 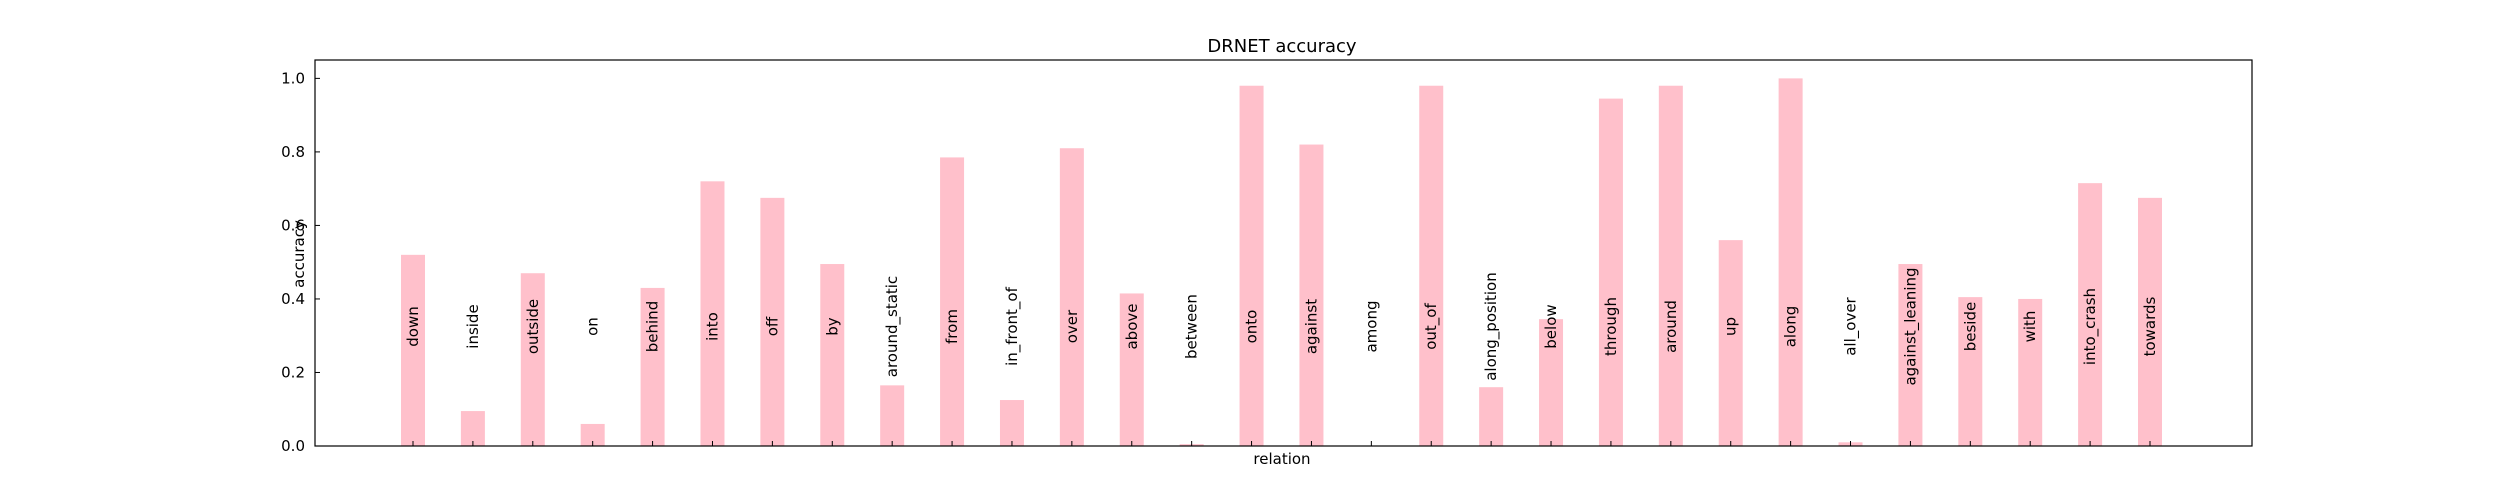 What do you see at coordinates (952, 326) in the screenshot?
I see `category-label-from: from` at bounding box center [952, 326].